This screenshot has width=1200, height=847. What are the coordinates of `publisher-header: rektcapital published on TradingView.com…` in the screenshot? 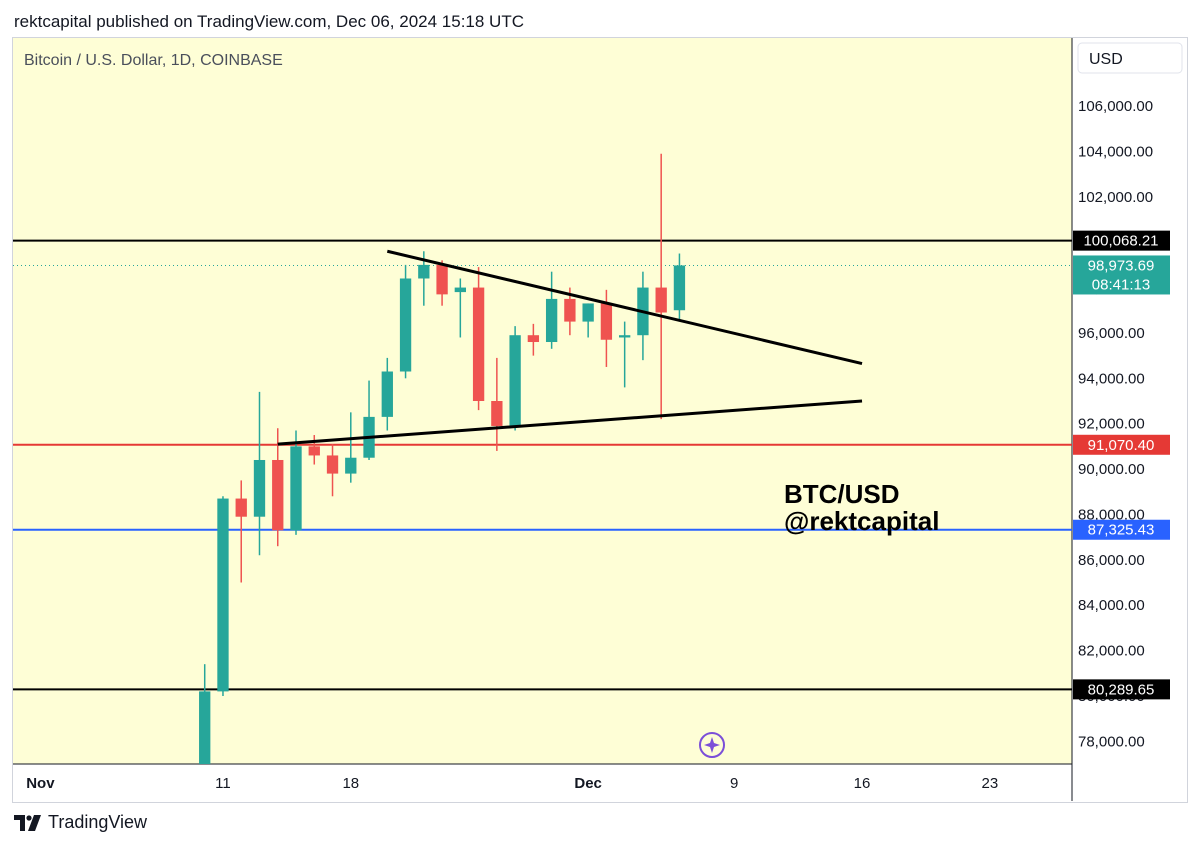 It's located at (269, 21).